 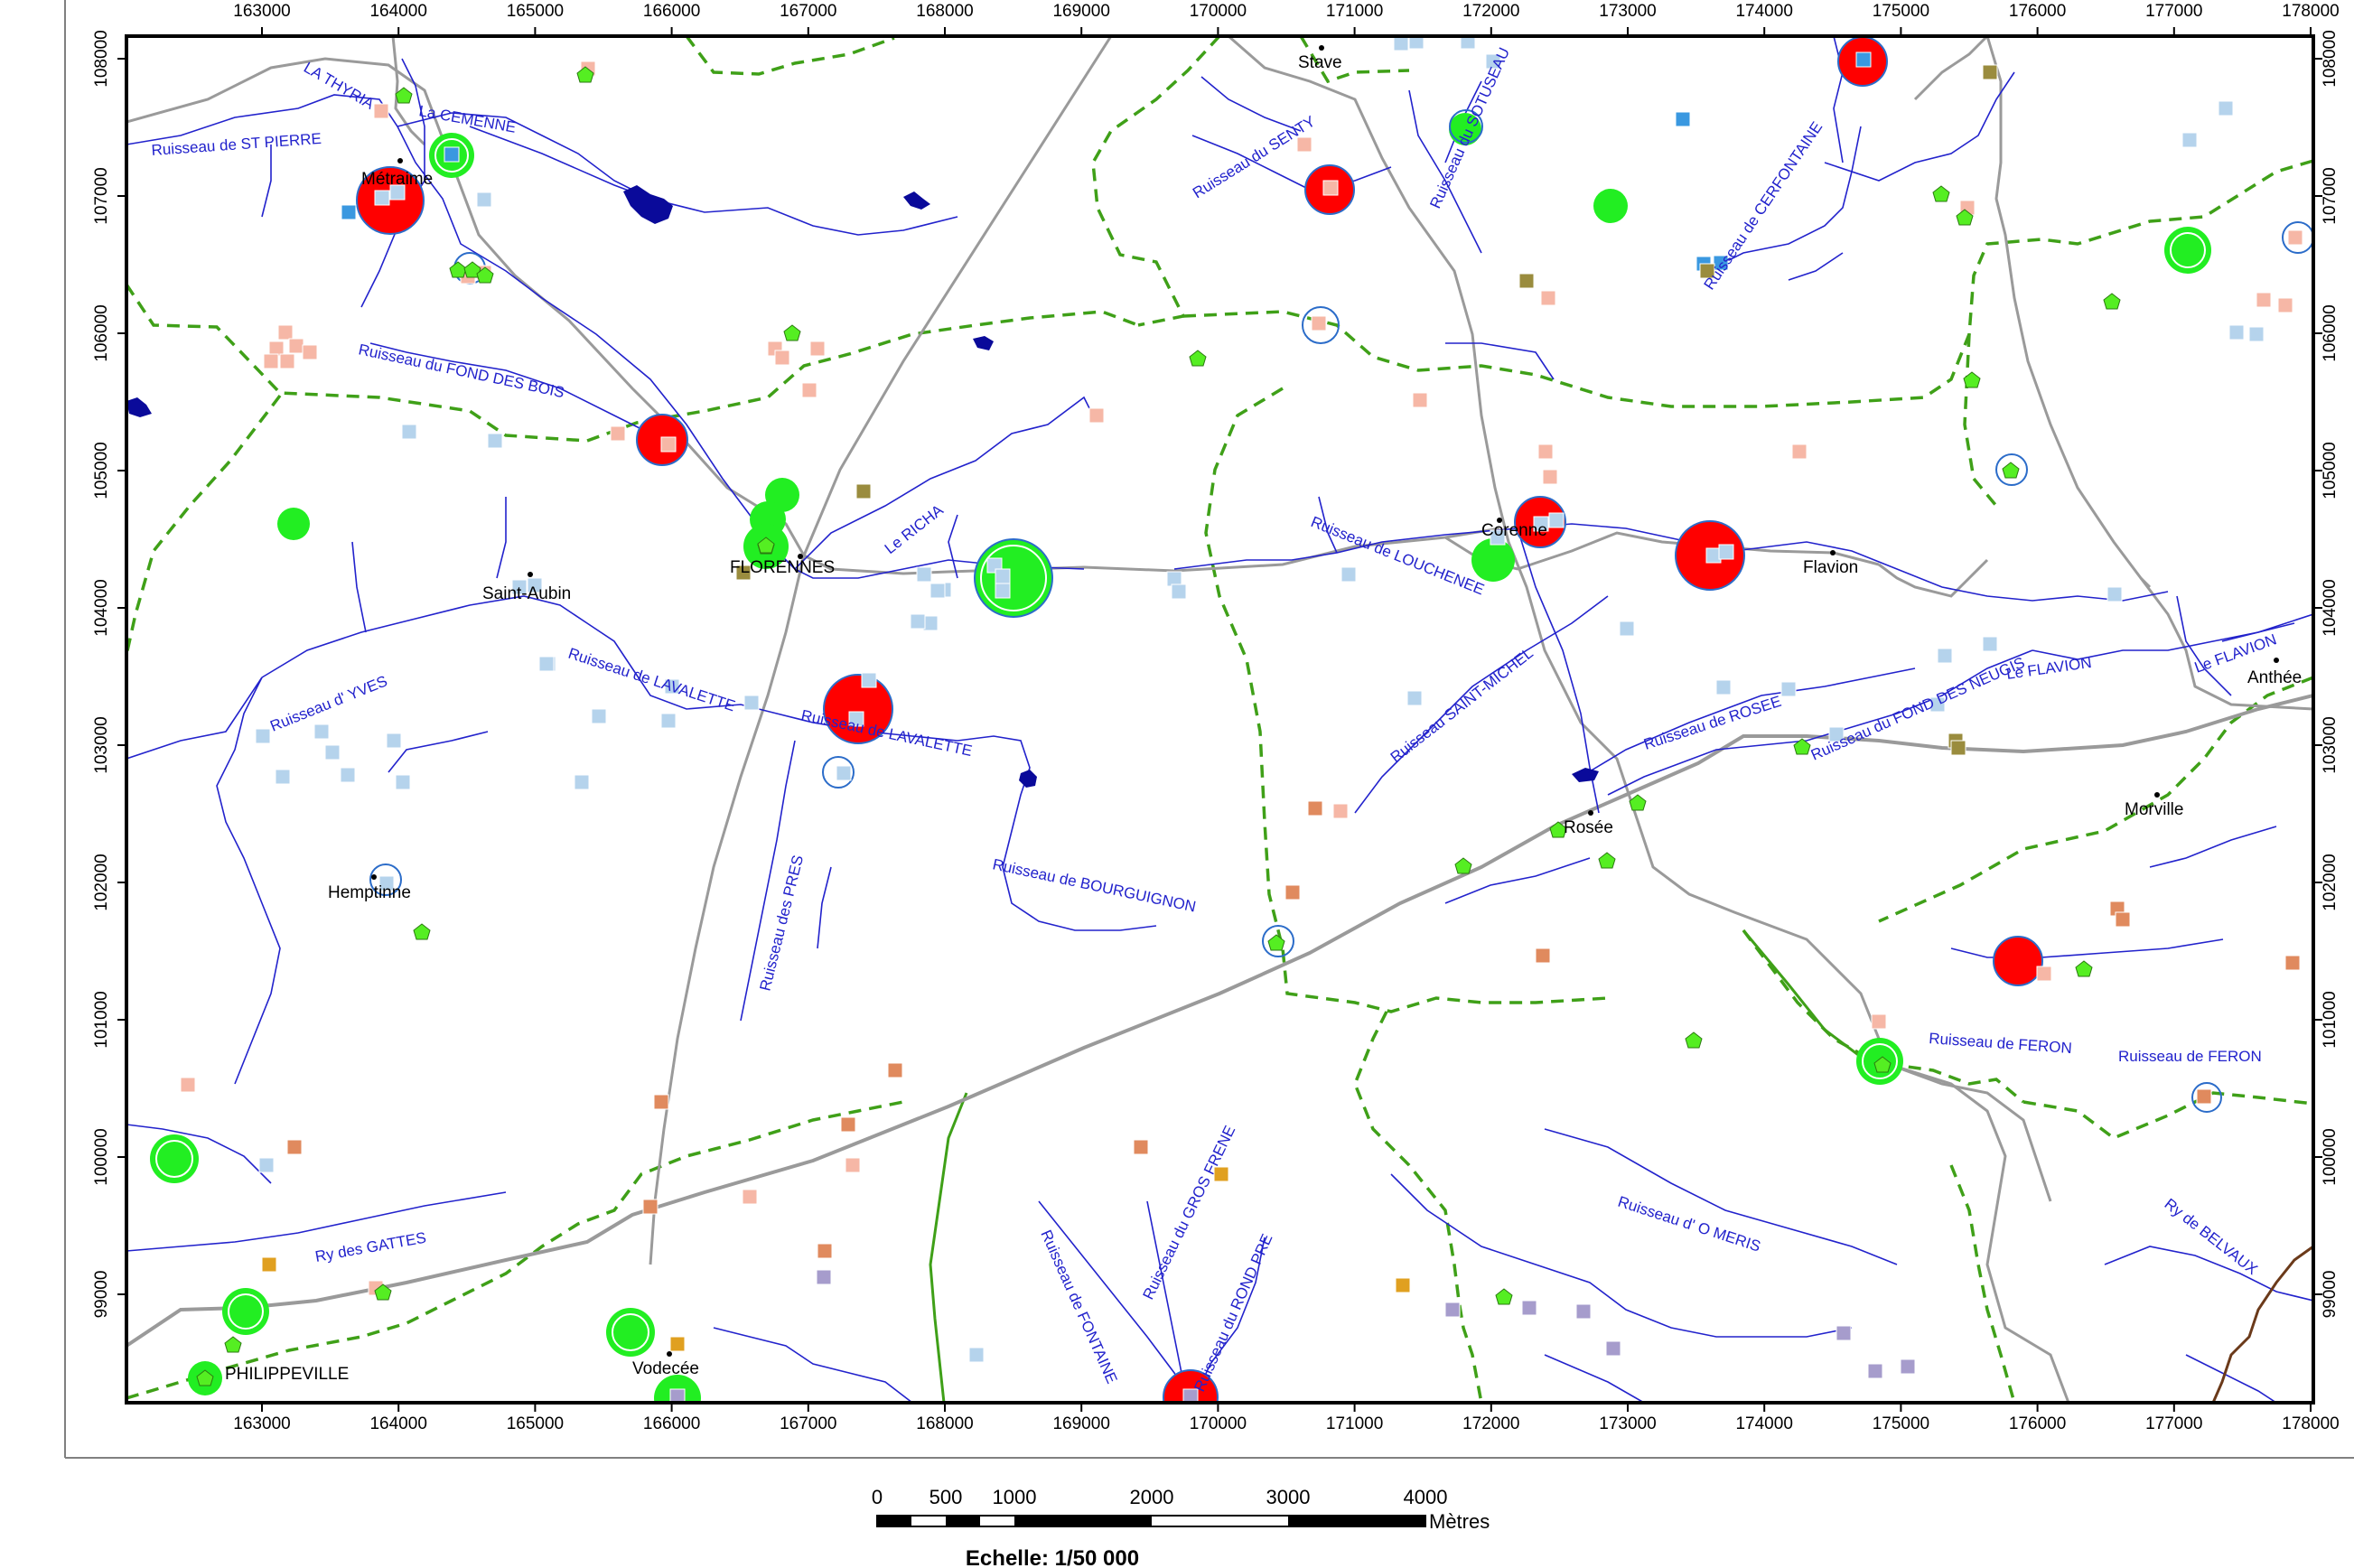 I want to click on x-tick-label-bottom: 178000, so click(x=2310, y=1424).